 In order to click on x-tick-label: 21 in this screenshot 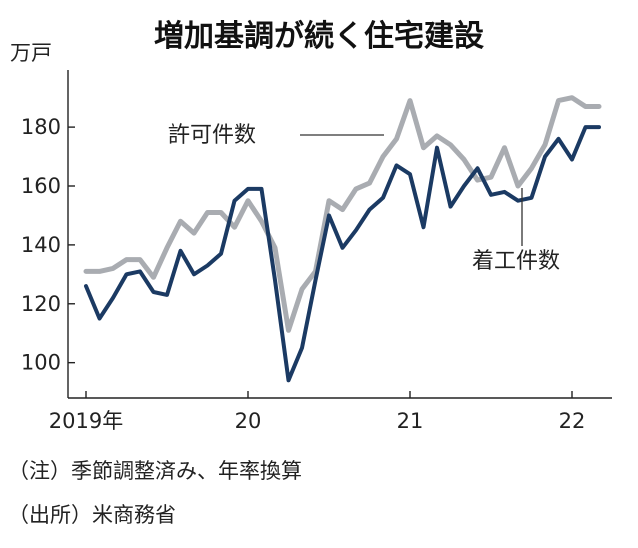, I will do `click(410, 421)`.